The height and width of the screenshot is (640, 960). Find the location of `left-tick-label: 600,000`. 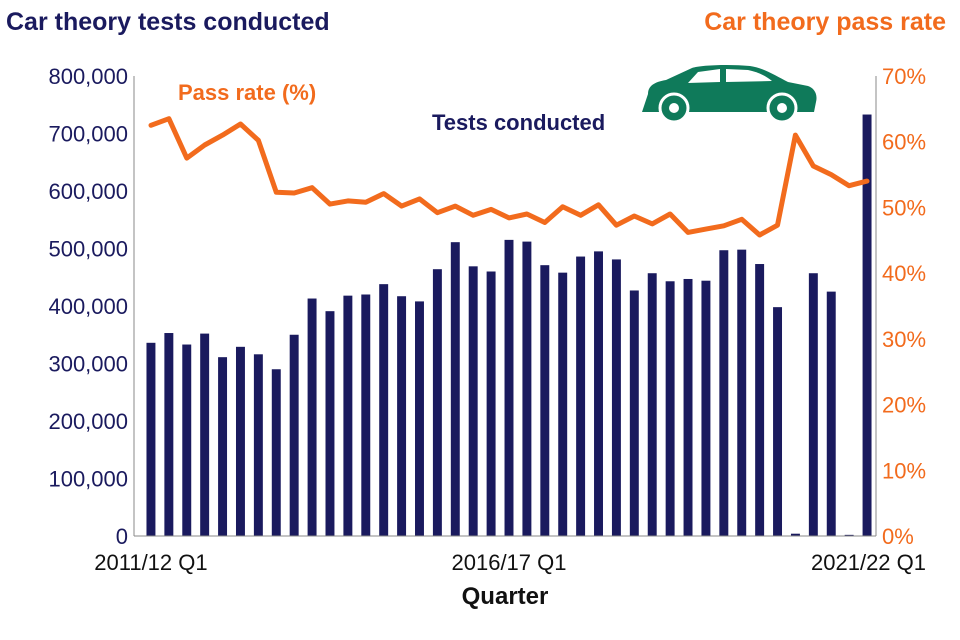

left-tick-label: 600,000 is located at coordinates (88, 191).